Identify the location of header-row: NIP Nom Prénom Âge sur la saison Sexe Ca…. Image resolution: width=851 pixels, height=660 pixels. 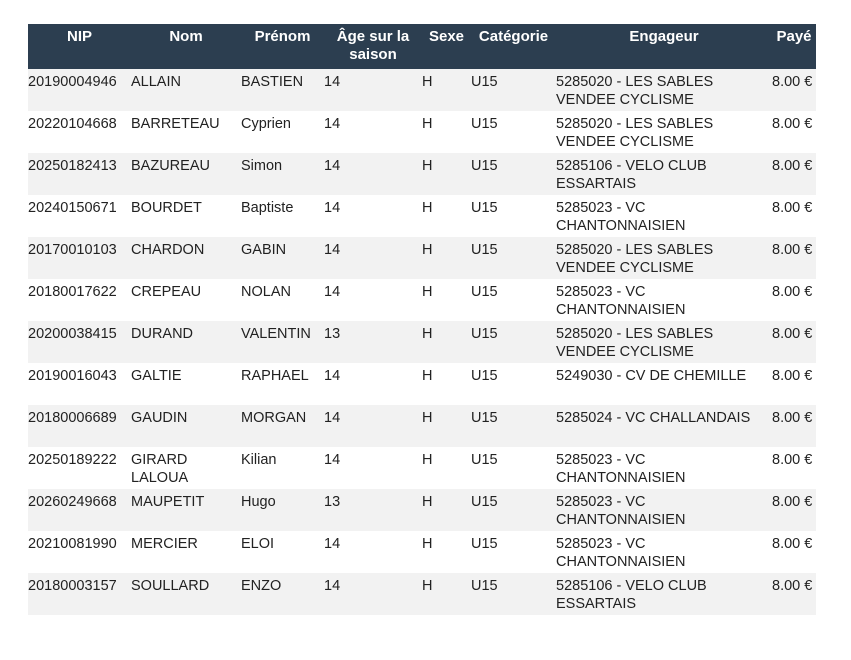
(422, 46).